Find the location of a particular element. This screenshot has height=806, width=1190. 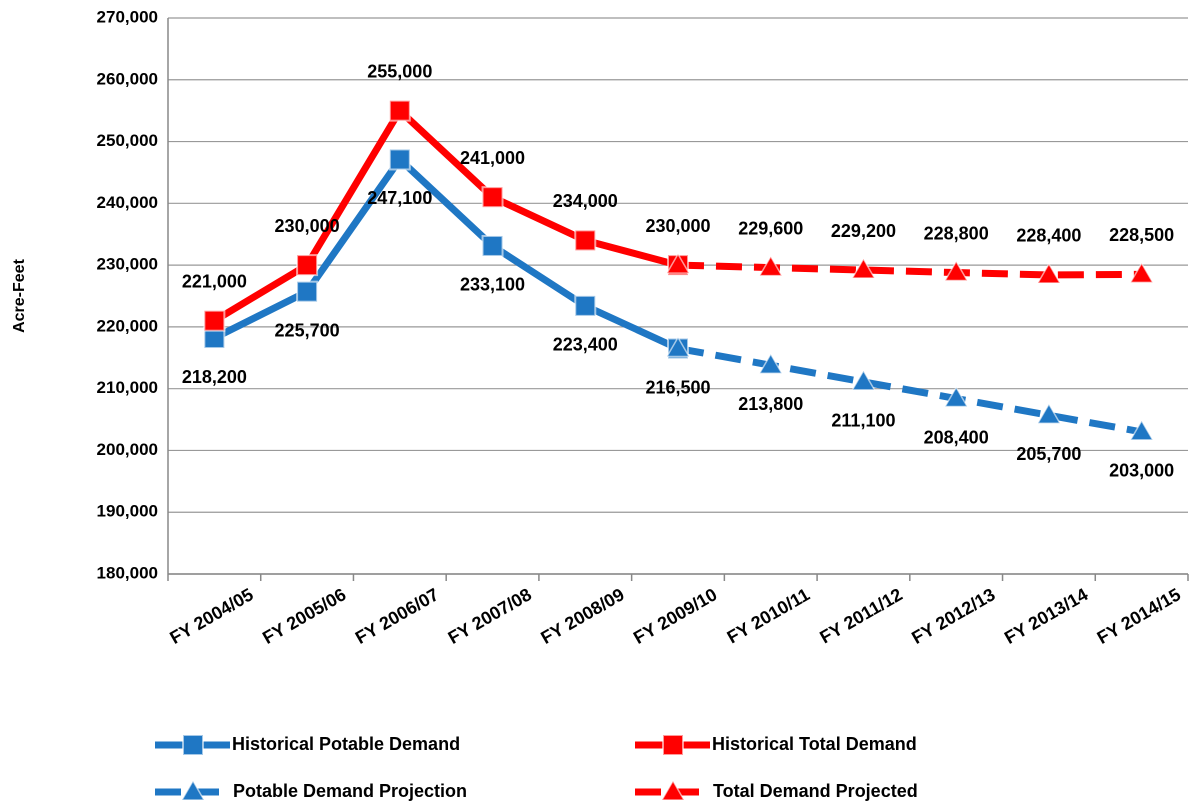

y-axis-label: Acre-Feet is located at coordinates (19, 295).